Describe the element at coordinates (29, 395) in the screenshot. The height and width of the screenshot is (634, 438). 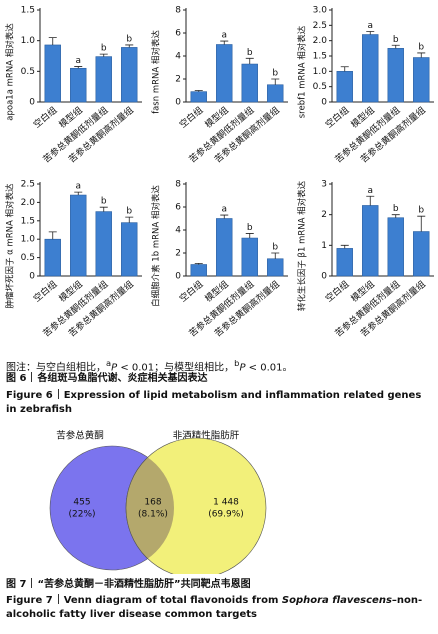
I see `figure-label: Figure 6` at that location.